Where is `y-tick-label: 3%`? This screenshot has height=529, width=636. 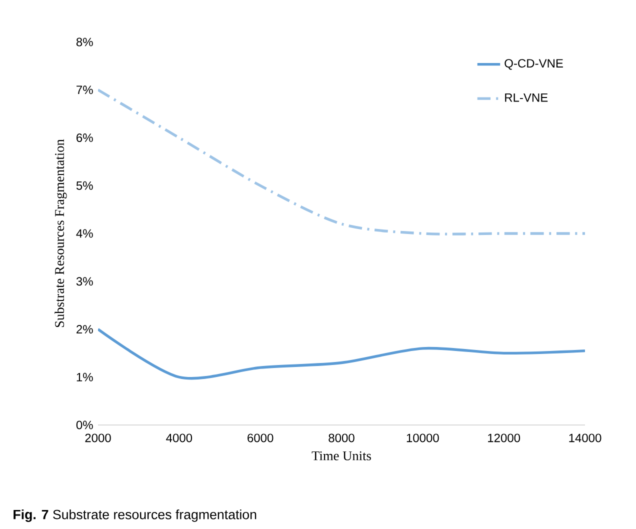
y-tick-label: 3% is located at coordinates (84, 281).